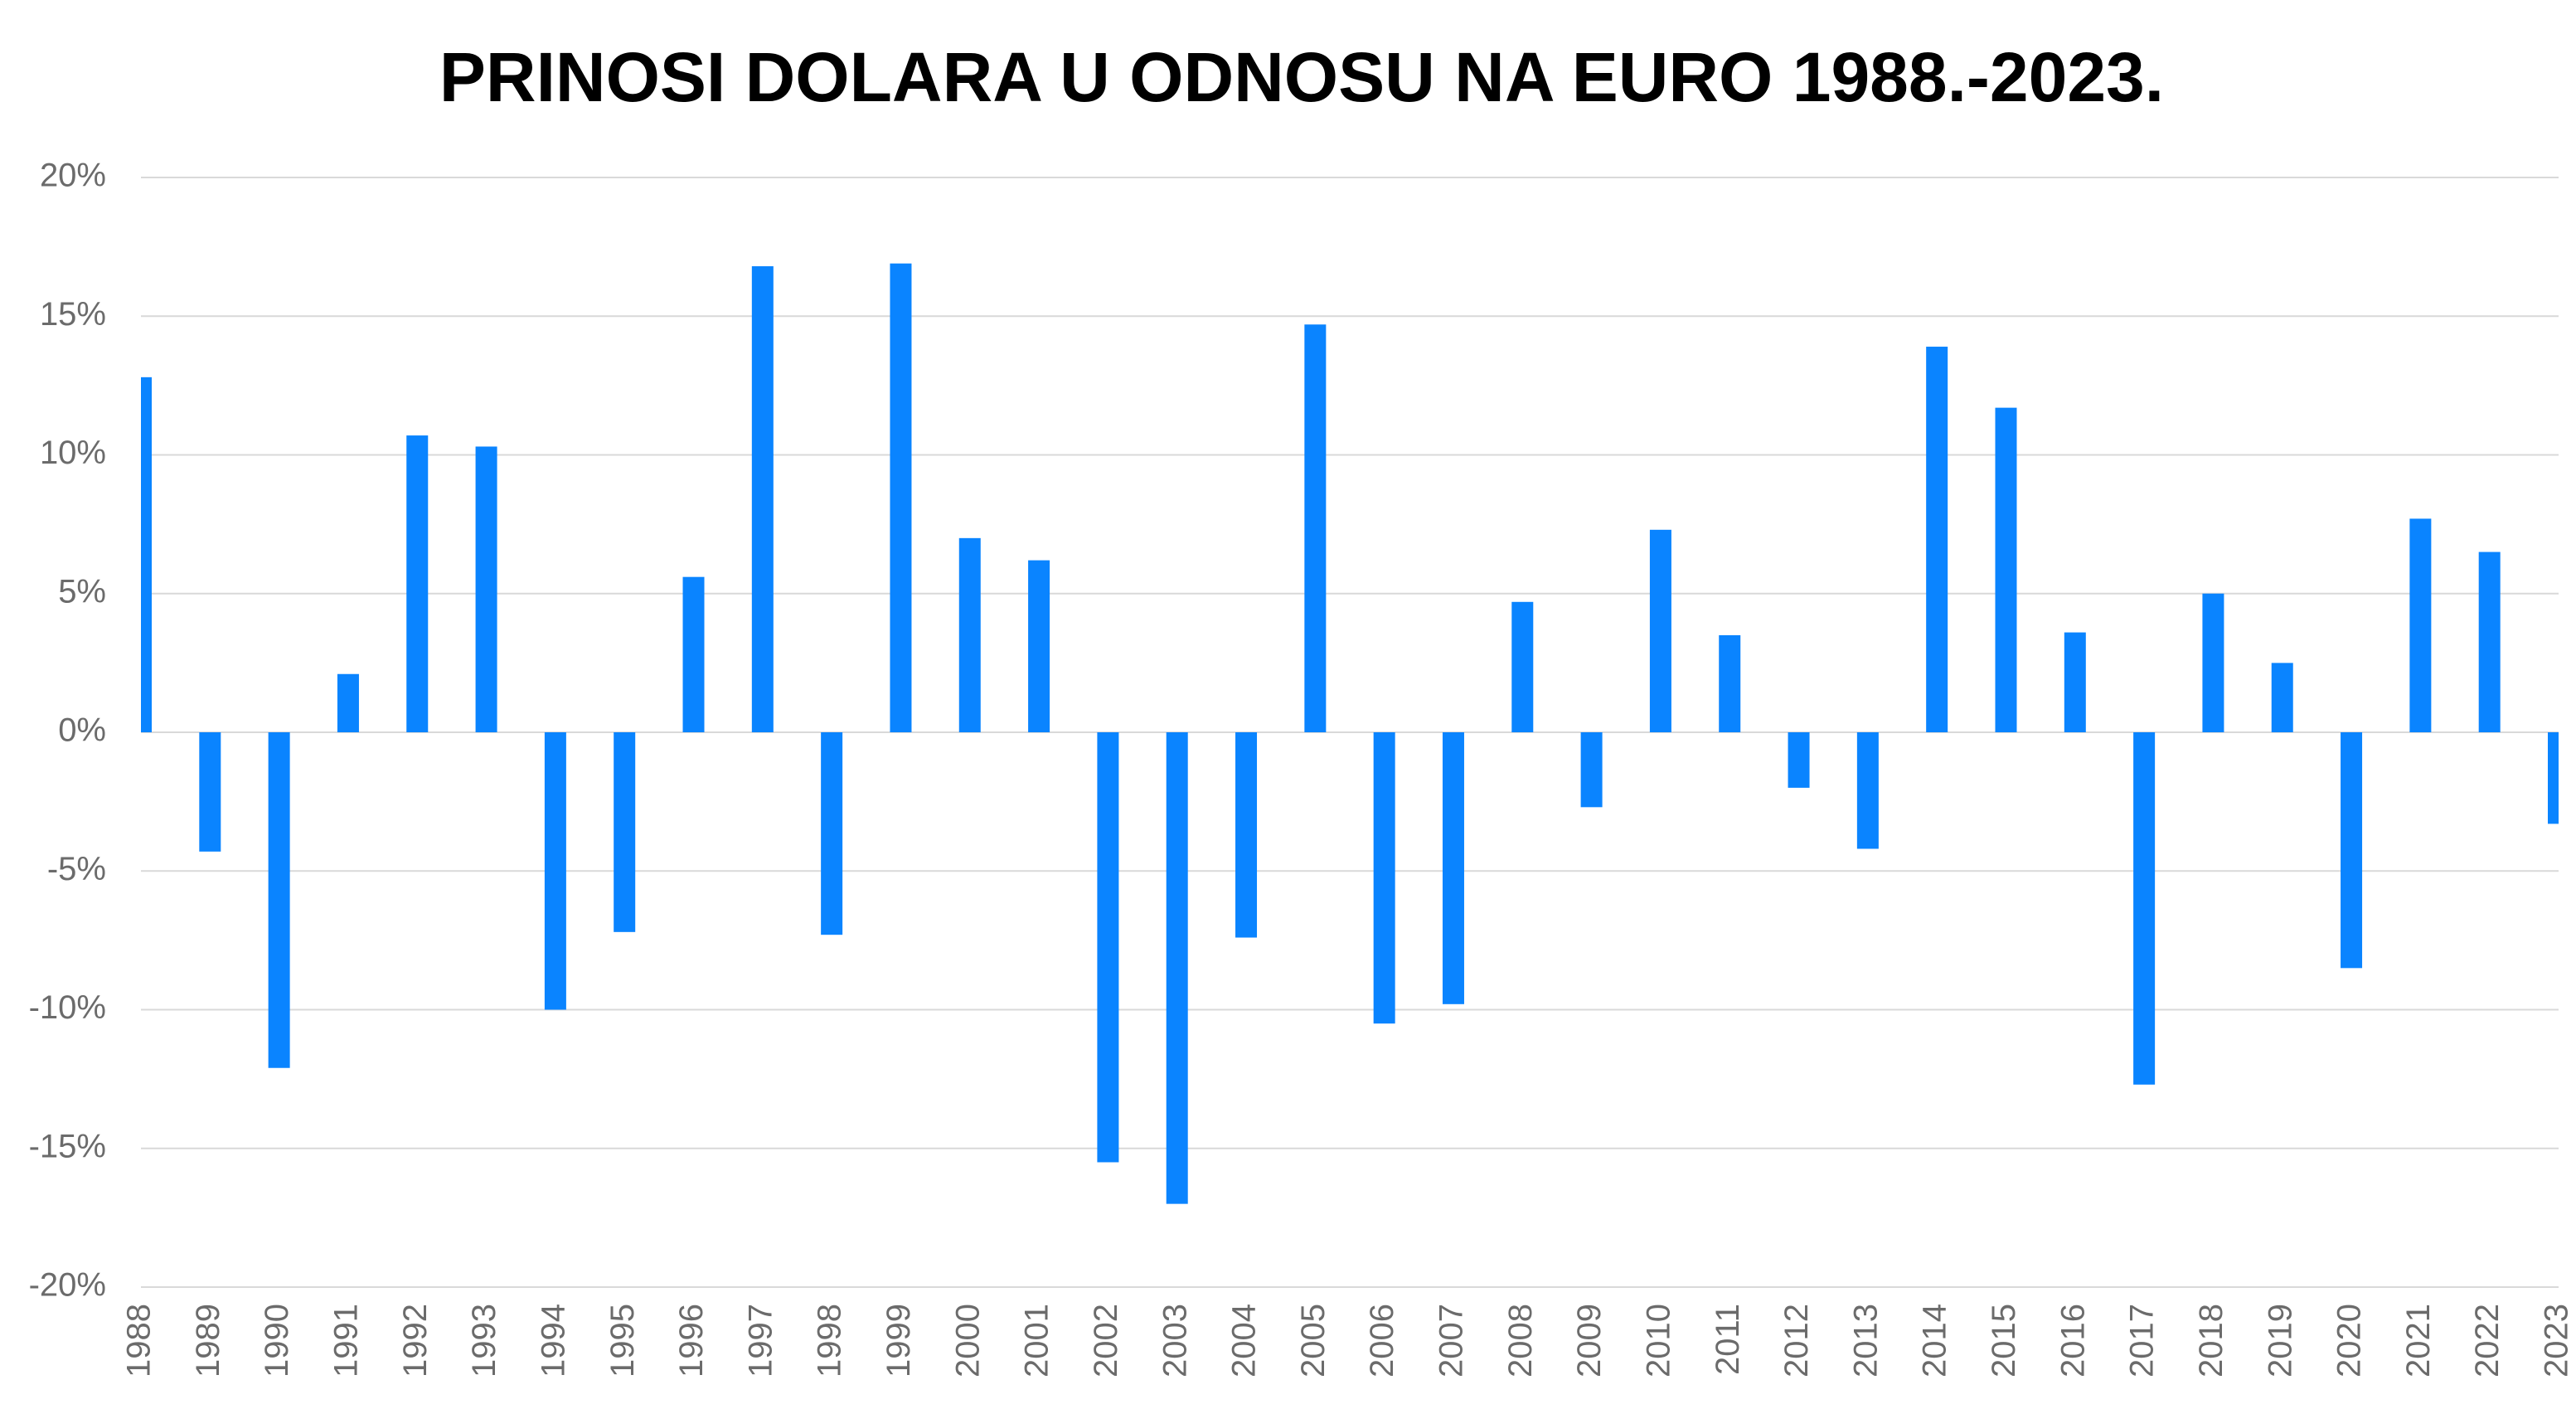  I want to click on x-tick-label: 2013, so click(1865, 1340).